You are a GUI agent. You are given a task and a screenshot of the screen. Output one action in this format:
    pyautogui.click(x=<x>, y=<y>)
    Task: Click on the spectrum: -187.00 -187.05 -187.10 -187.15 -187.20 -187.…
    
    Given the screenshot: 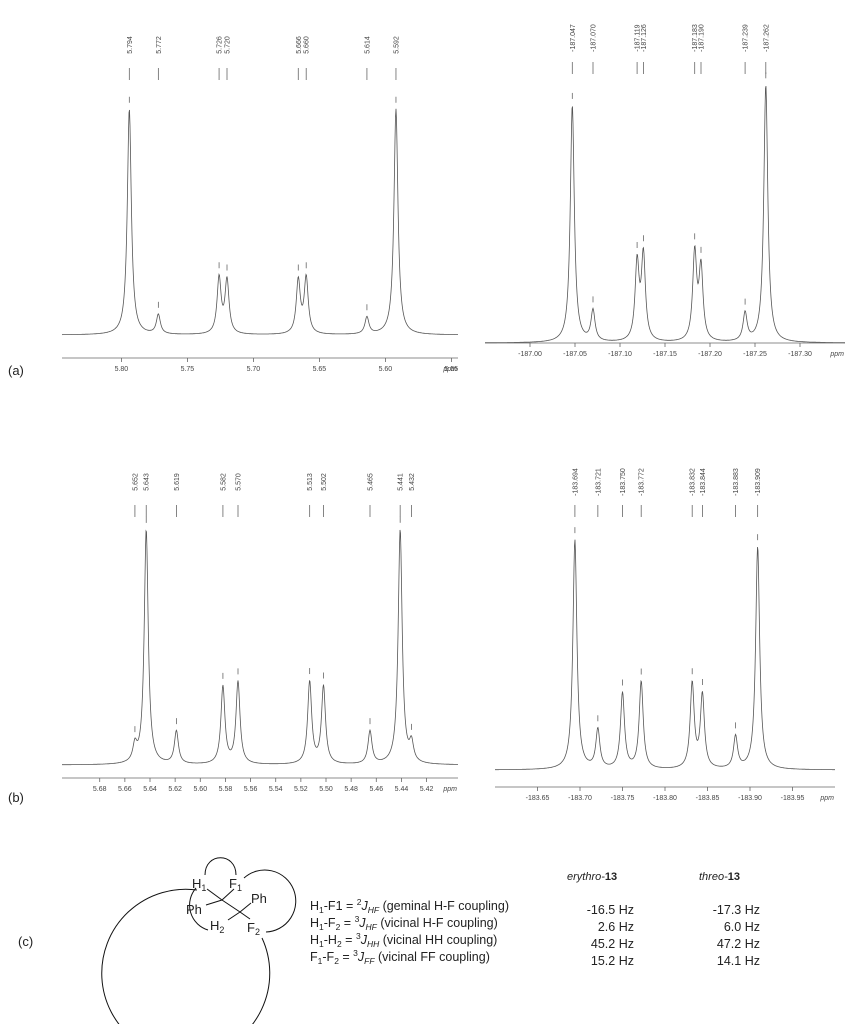 What is the action you would take?
    pyautogui.click(x=665, y=191)
    